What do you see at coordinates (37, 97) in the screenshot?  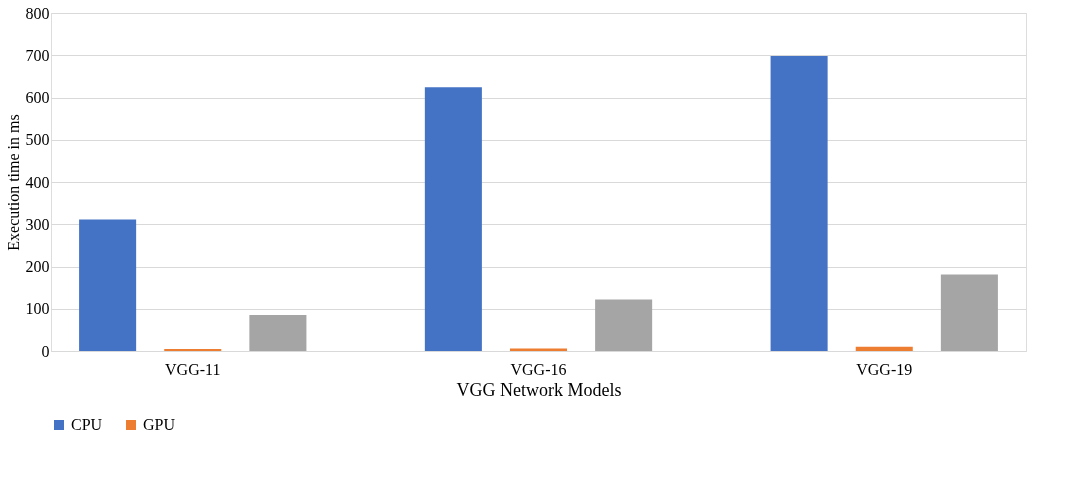 I see `y-tick-label: 600` at bounding box center [37, 97].